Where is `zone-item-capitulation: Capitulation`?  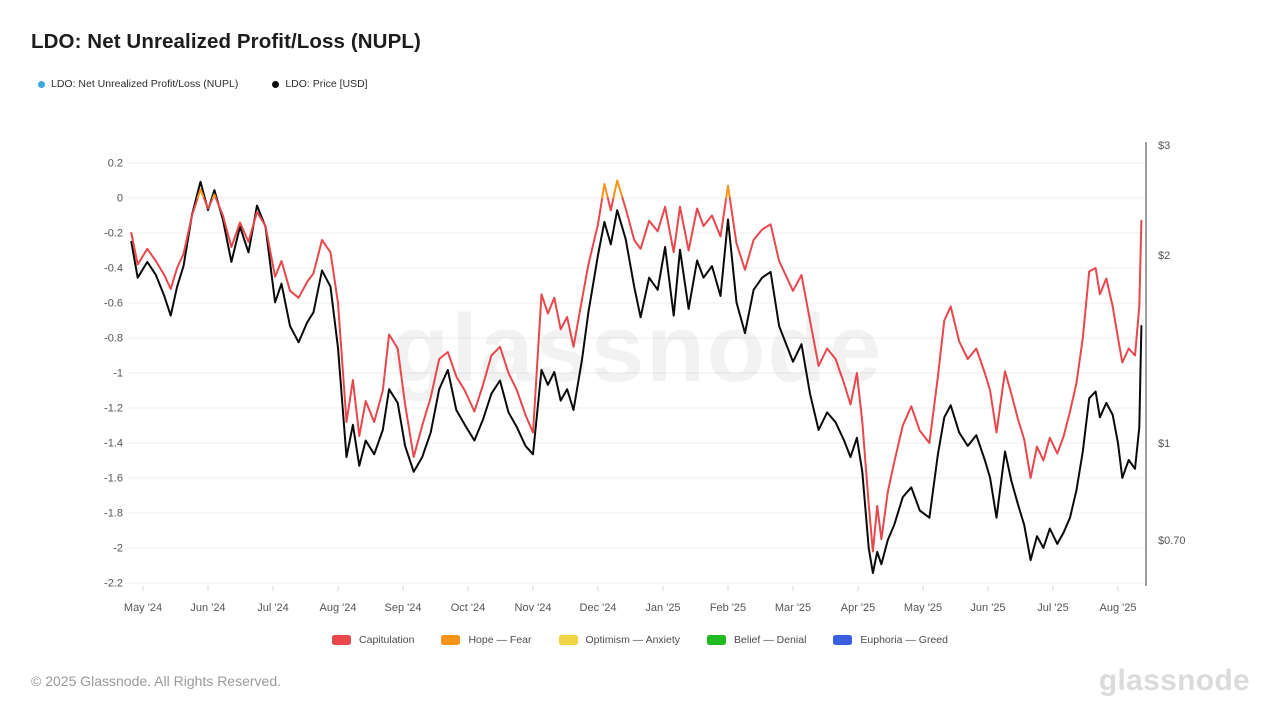 zone-item-capitulation: Capitulation is located at coordinates (373, 640).